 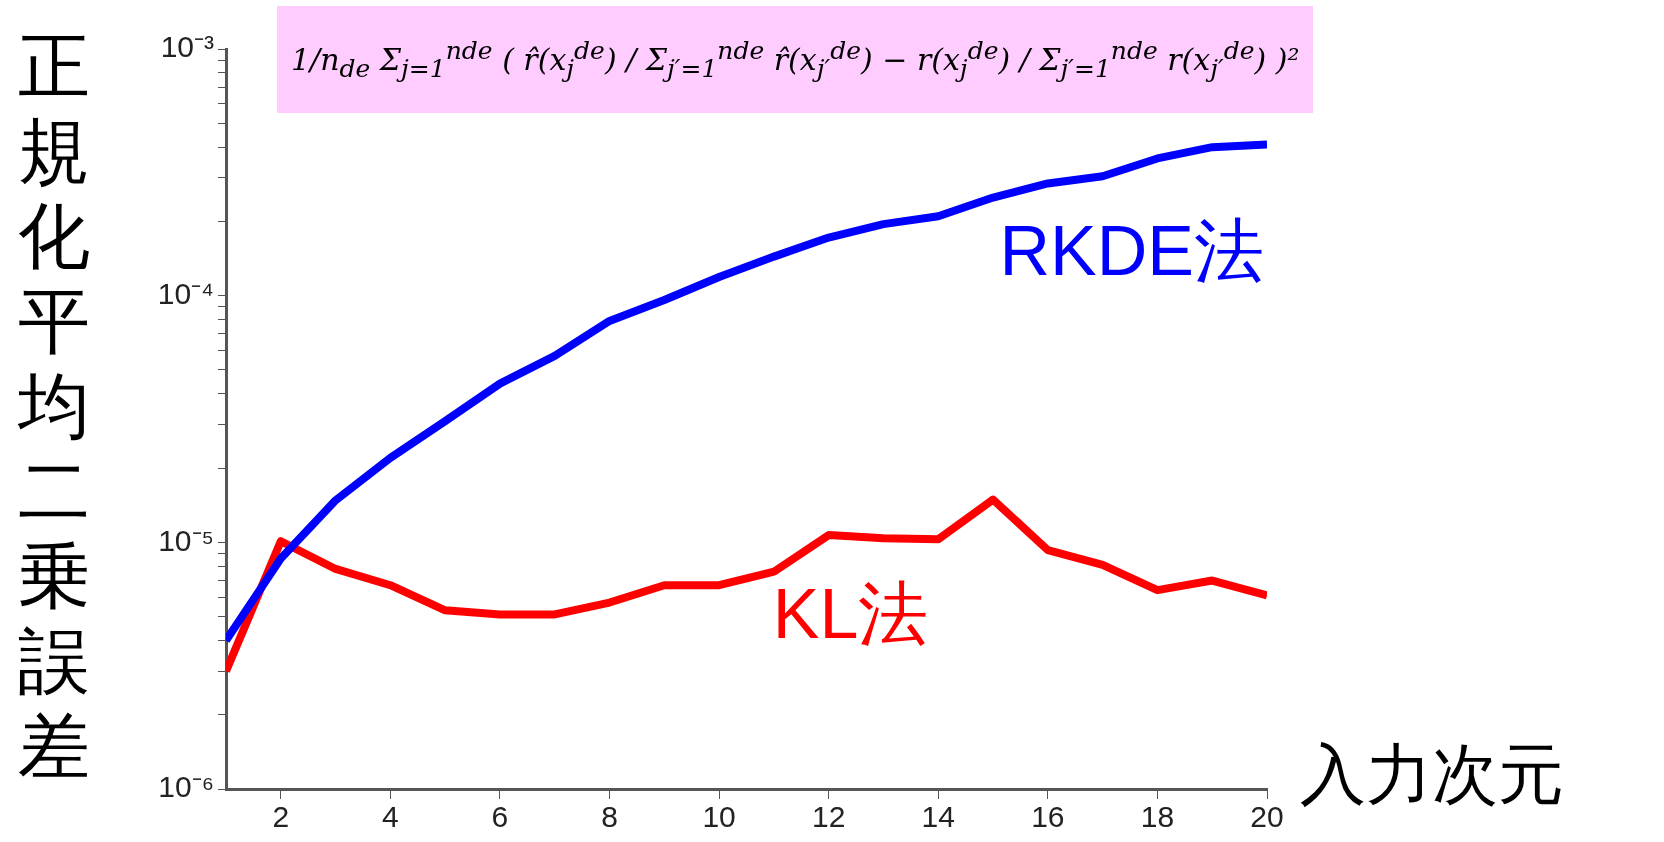 I want to click on x-tick-label: 20, so click(x=1267, y=817).